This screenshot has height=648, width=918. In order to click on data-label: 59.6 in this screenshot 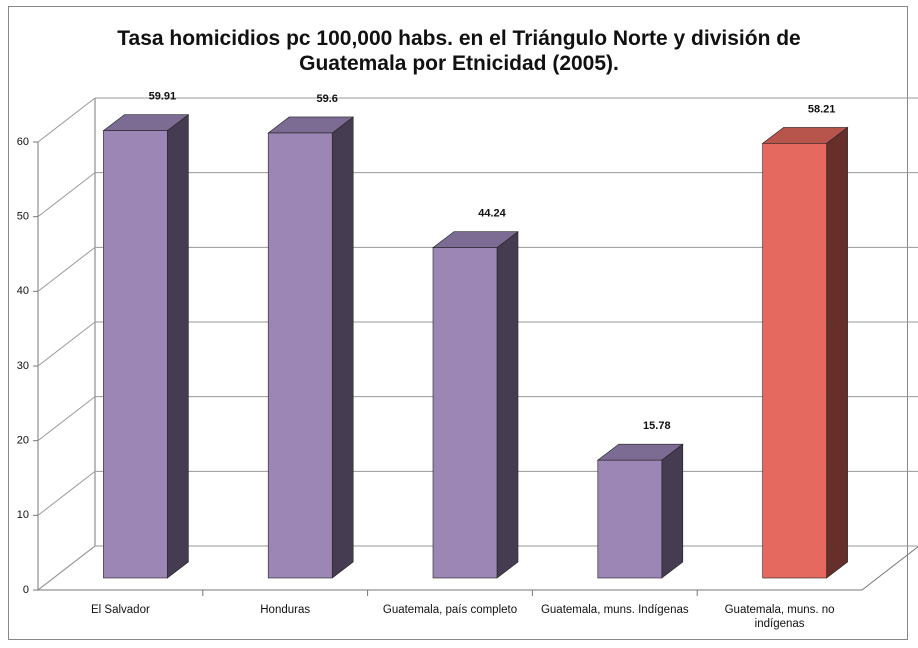, I will do `click(326, 99)`.